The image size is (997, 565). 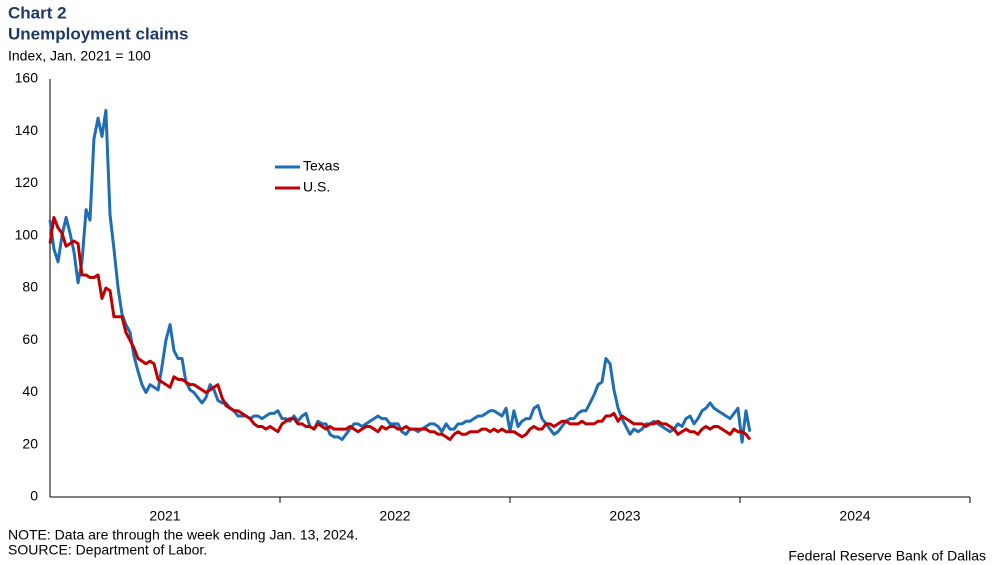 What do you see at coordinates (27, 234) in the screenshot?
I see `y-tick-label: 100` at bounding box center [27, 234].